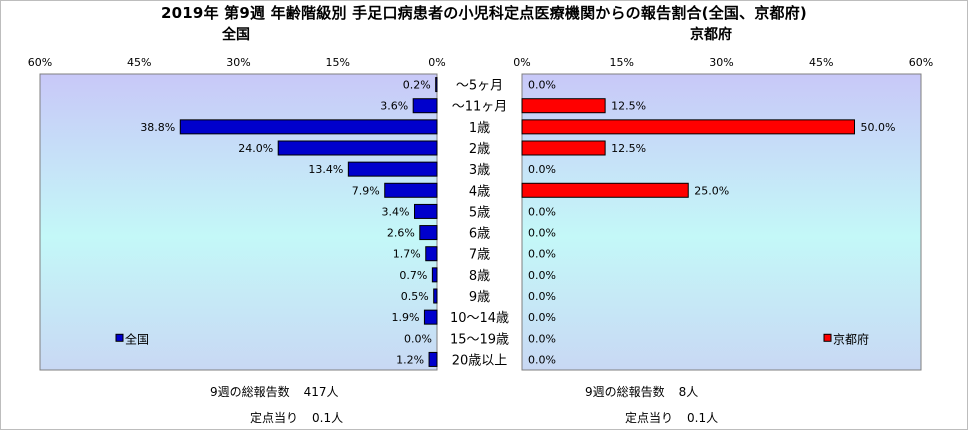 The width and height of the screenshot is (968, 430). What do you see at coordinates (321, 392) in the screenshot?
I see `national-total-value: 417人` at bounding box center [321, 392].